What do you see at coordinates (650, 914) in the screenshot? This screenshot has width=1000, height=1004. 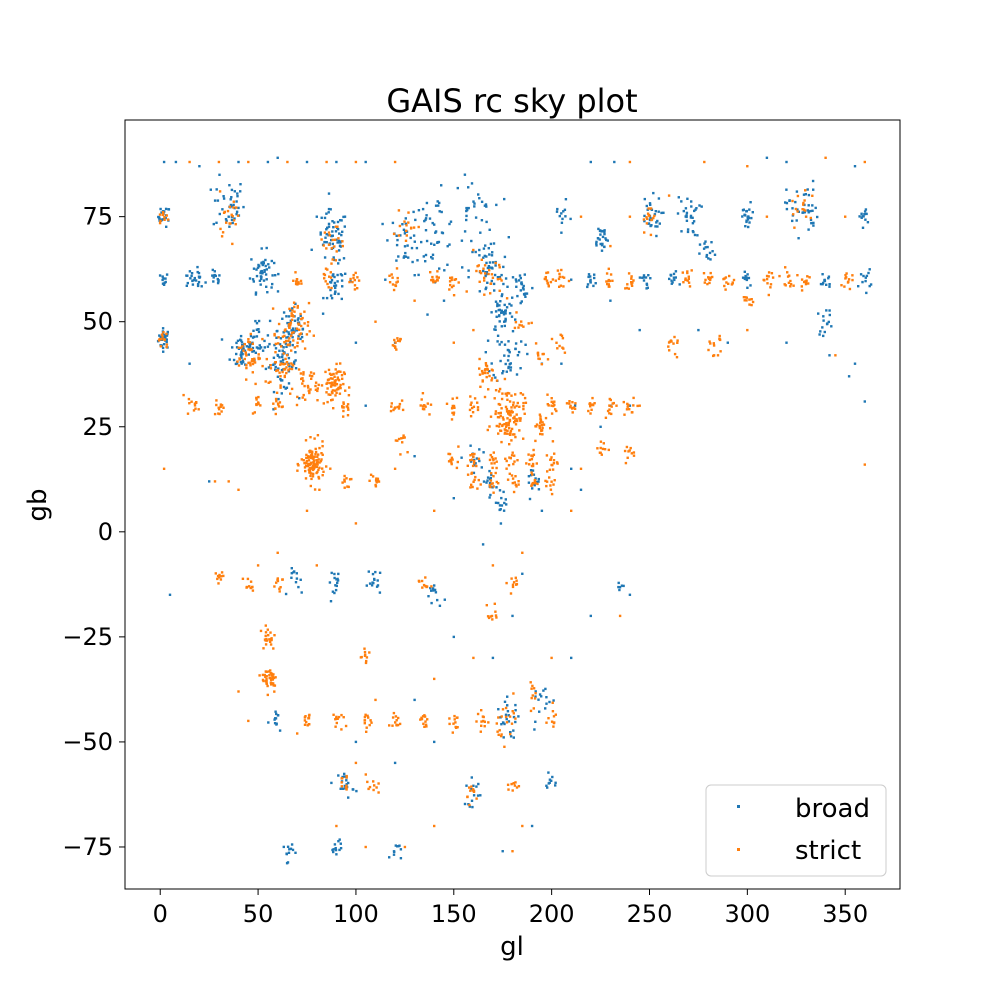 I see `x-tick-label: 250` at bounding box center [650, 914].